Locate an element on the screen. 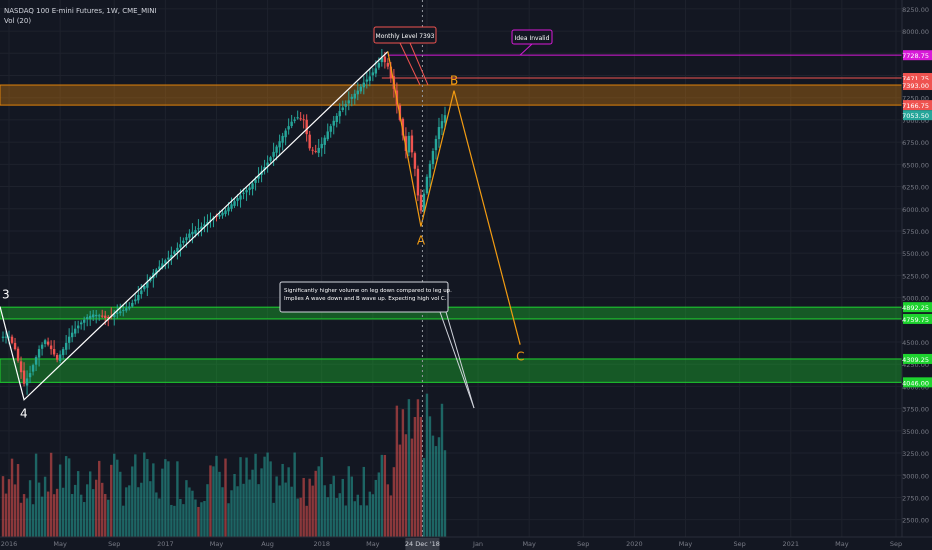 The width and height of the screenshot is (932, 550). symbol-title: NASDAQ 100 E-mini Futures, 1W, CME_MINI is located at coordinates (80, 11).